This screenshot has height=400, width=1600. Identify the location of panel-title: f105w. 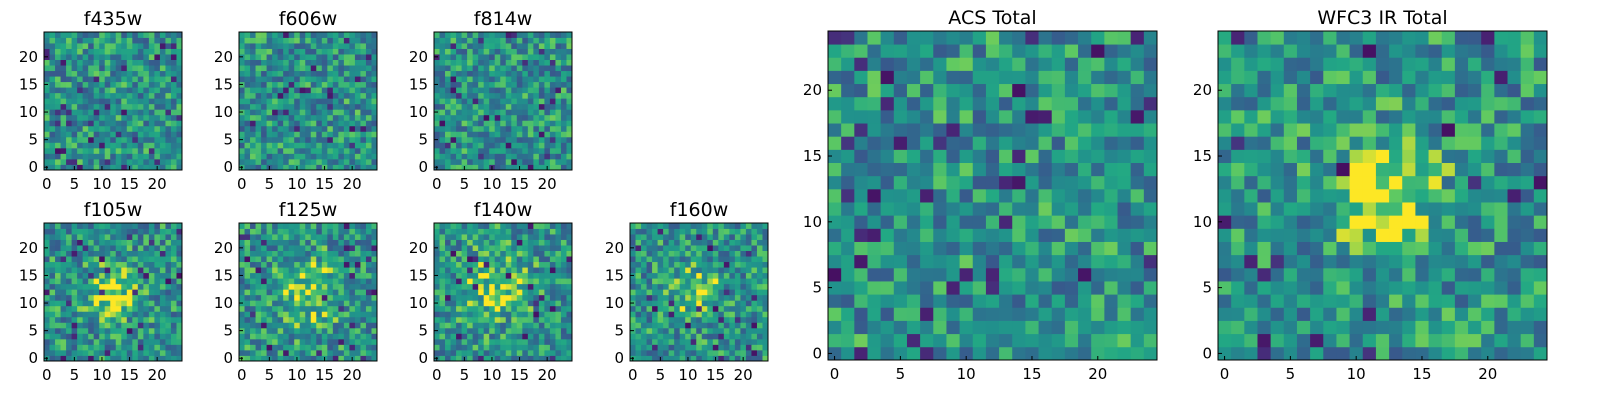
(113, 210).